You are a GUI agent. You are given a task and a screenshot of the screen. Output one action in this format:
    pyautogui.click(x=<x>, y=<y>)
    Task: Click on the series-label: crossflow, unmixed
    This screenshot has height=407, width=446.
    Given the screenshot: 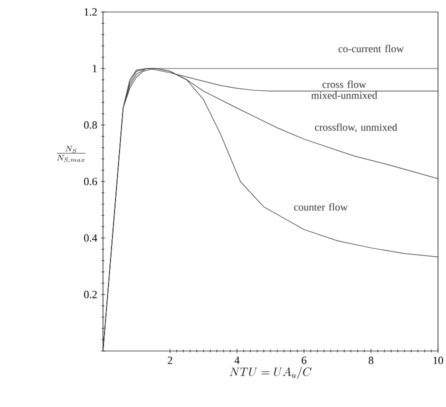 What is the action you would take?
    pyautogui.click(x=356, y=127)
    